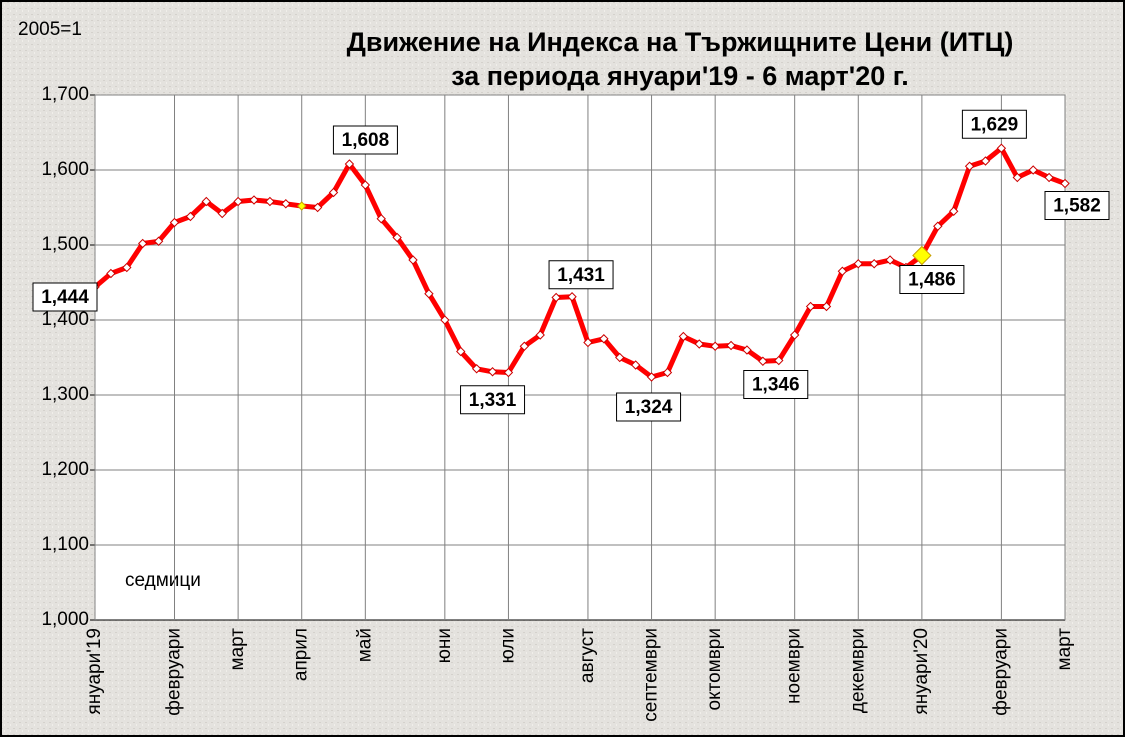 This screenshot has width=1125, height=737. Describe the element at coordinates (651, 675) in the screenshot. I see `x-tick-label: септември` at that location.